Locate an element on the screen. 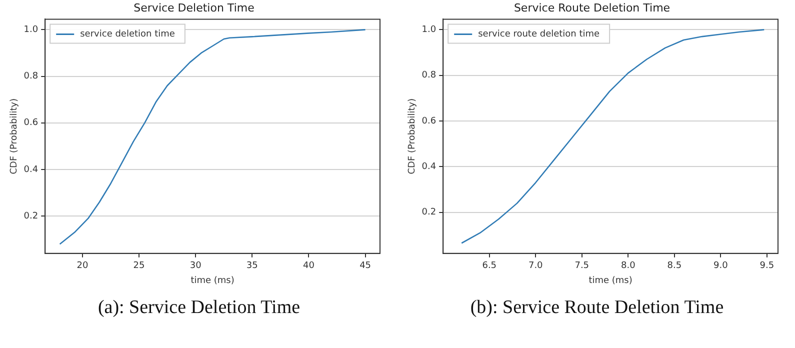 The width and height of the screenshot is (795, 348). x-tick-label: 40 is located at coordinates (308, 266).